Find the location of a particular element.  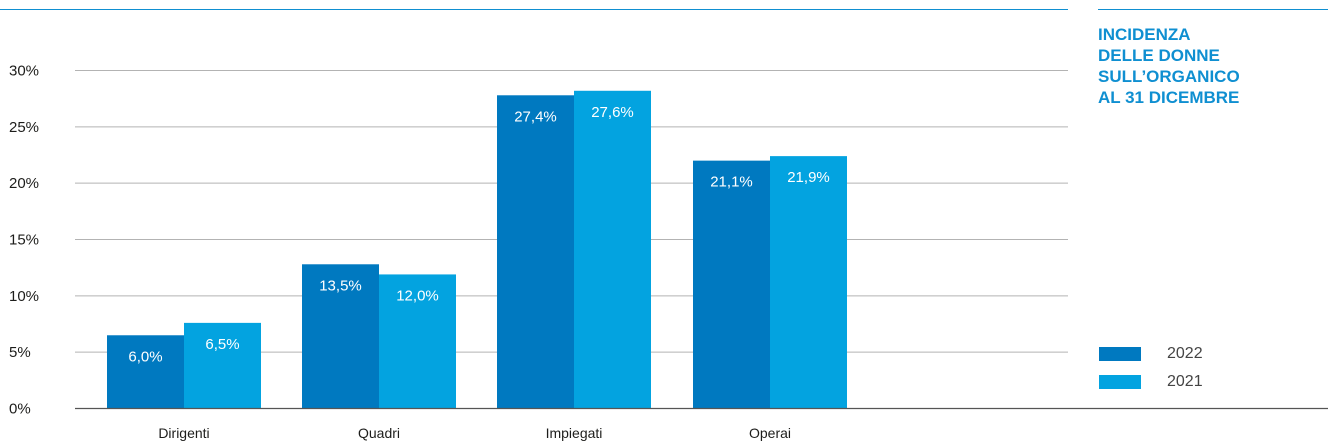

y-tick-label: 15% is located at coordinates (24, 240).